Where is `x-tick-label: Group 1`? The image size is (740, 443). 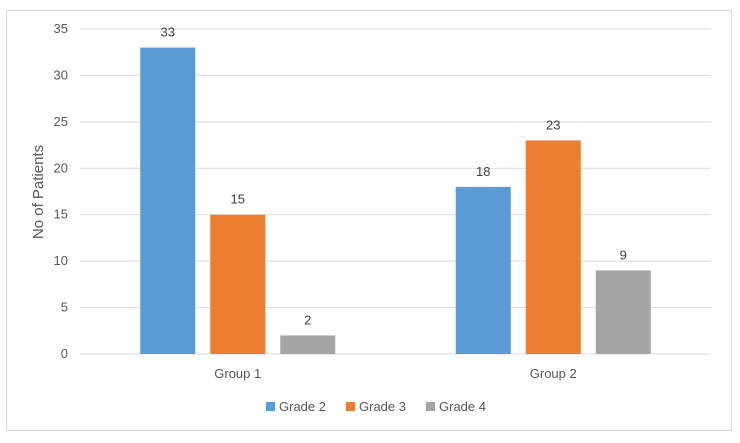 x-tick-label: Group 1 is located at coordinates (237, 373).